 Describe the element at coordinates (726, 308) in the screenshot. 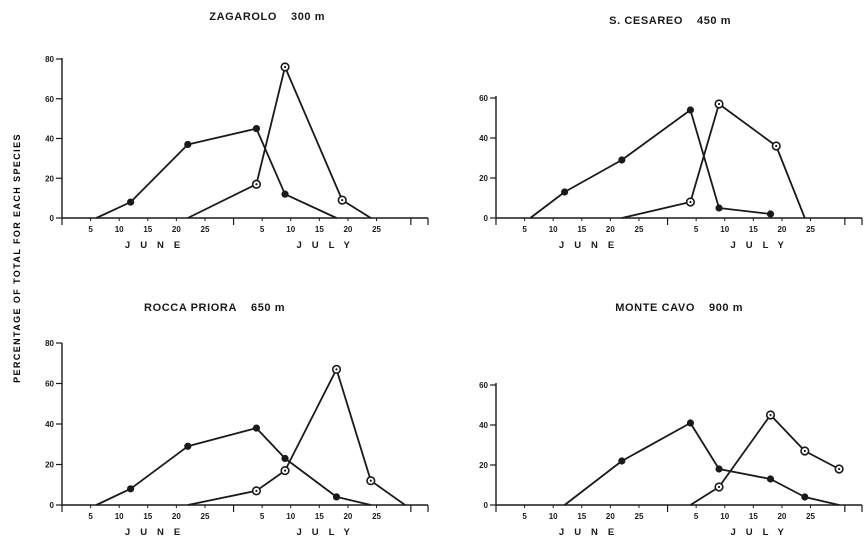

I see `chart-altitude: 900 m` at that location.